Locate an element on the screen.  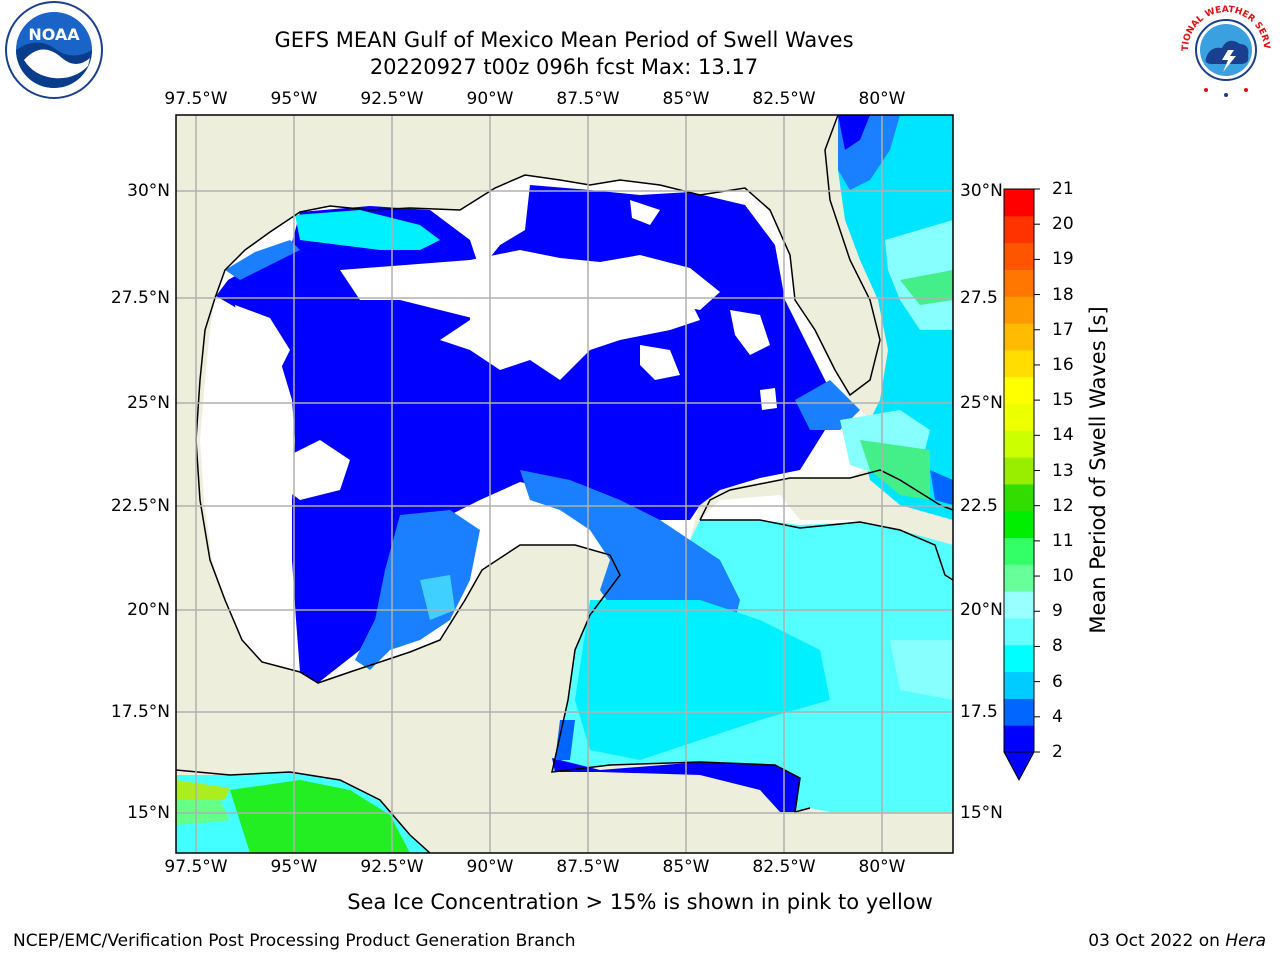
colorbar-tick-label: 10 is located at coordinates (1063, 576).